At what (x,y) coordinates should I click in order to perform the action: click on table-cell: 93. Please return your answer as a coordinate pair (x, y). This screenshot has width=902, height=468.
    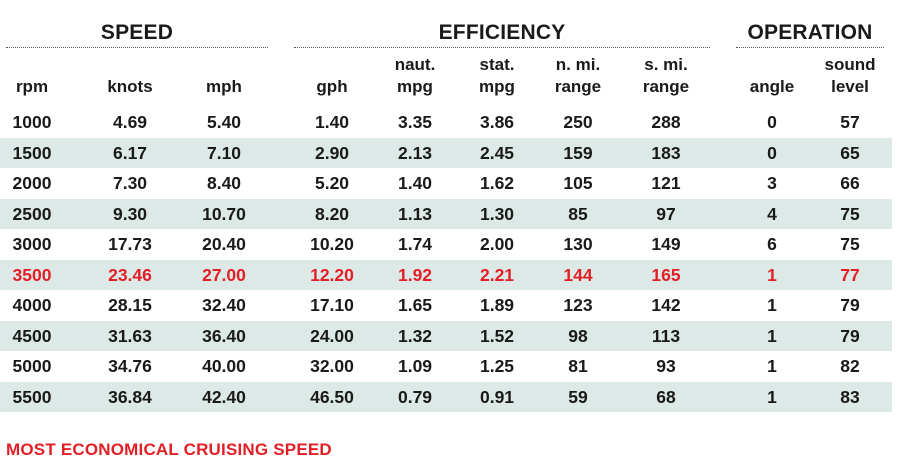
    Looking at the image, I should click on (666, 366).